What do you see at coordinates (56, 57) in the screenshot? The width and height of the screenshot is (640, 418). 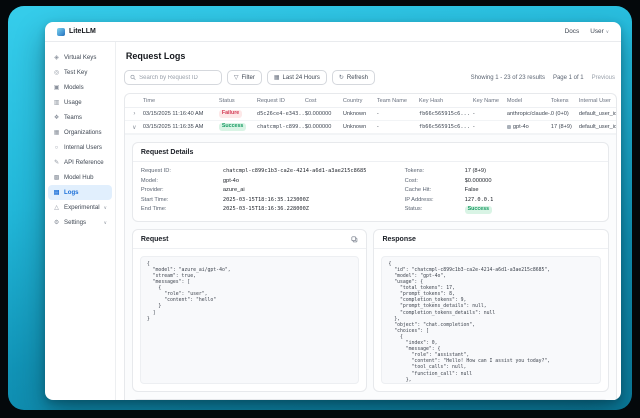 I see `key-icon: ◈` at bounding box center [56, 57].